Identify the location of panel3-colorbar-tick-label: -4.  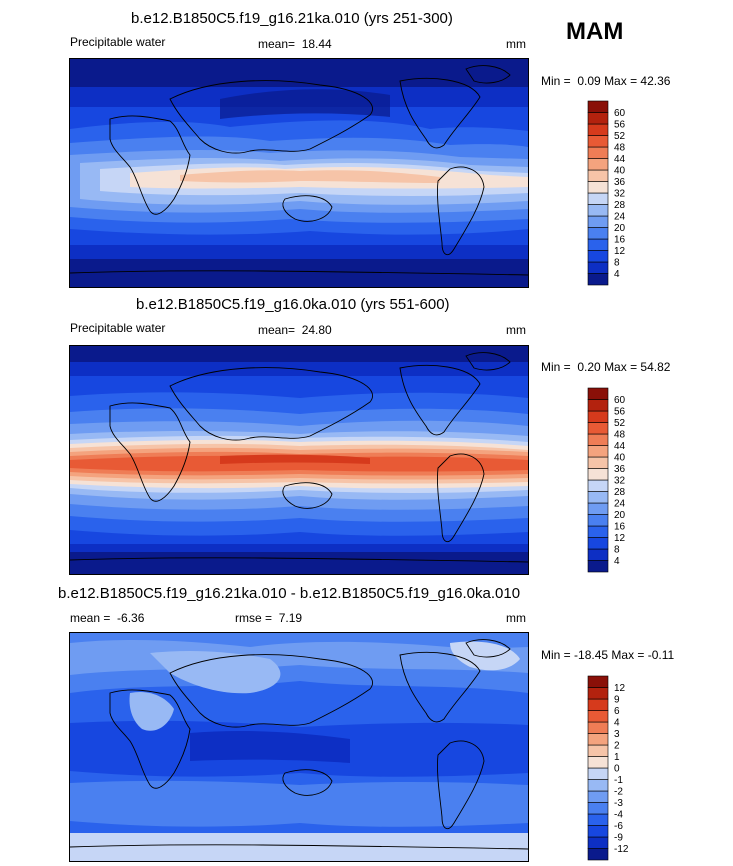
(618, 815).